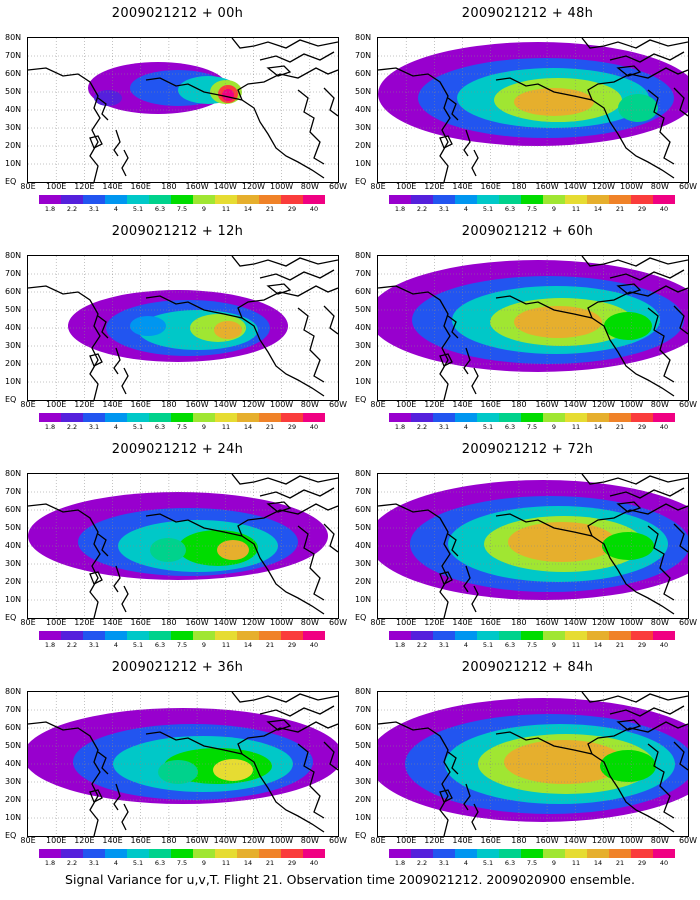 This screenshot has width=700, height=900. I want to click on colorbar-label: 6.3, so click(510, 645).